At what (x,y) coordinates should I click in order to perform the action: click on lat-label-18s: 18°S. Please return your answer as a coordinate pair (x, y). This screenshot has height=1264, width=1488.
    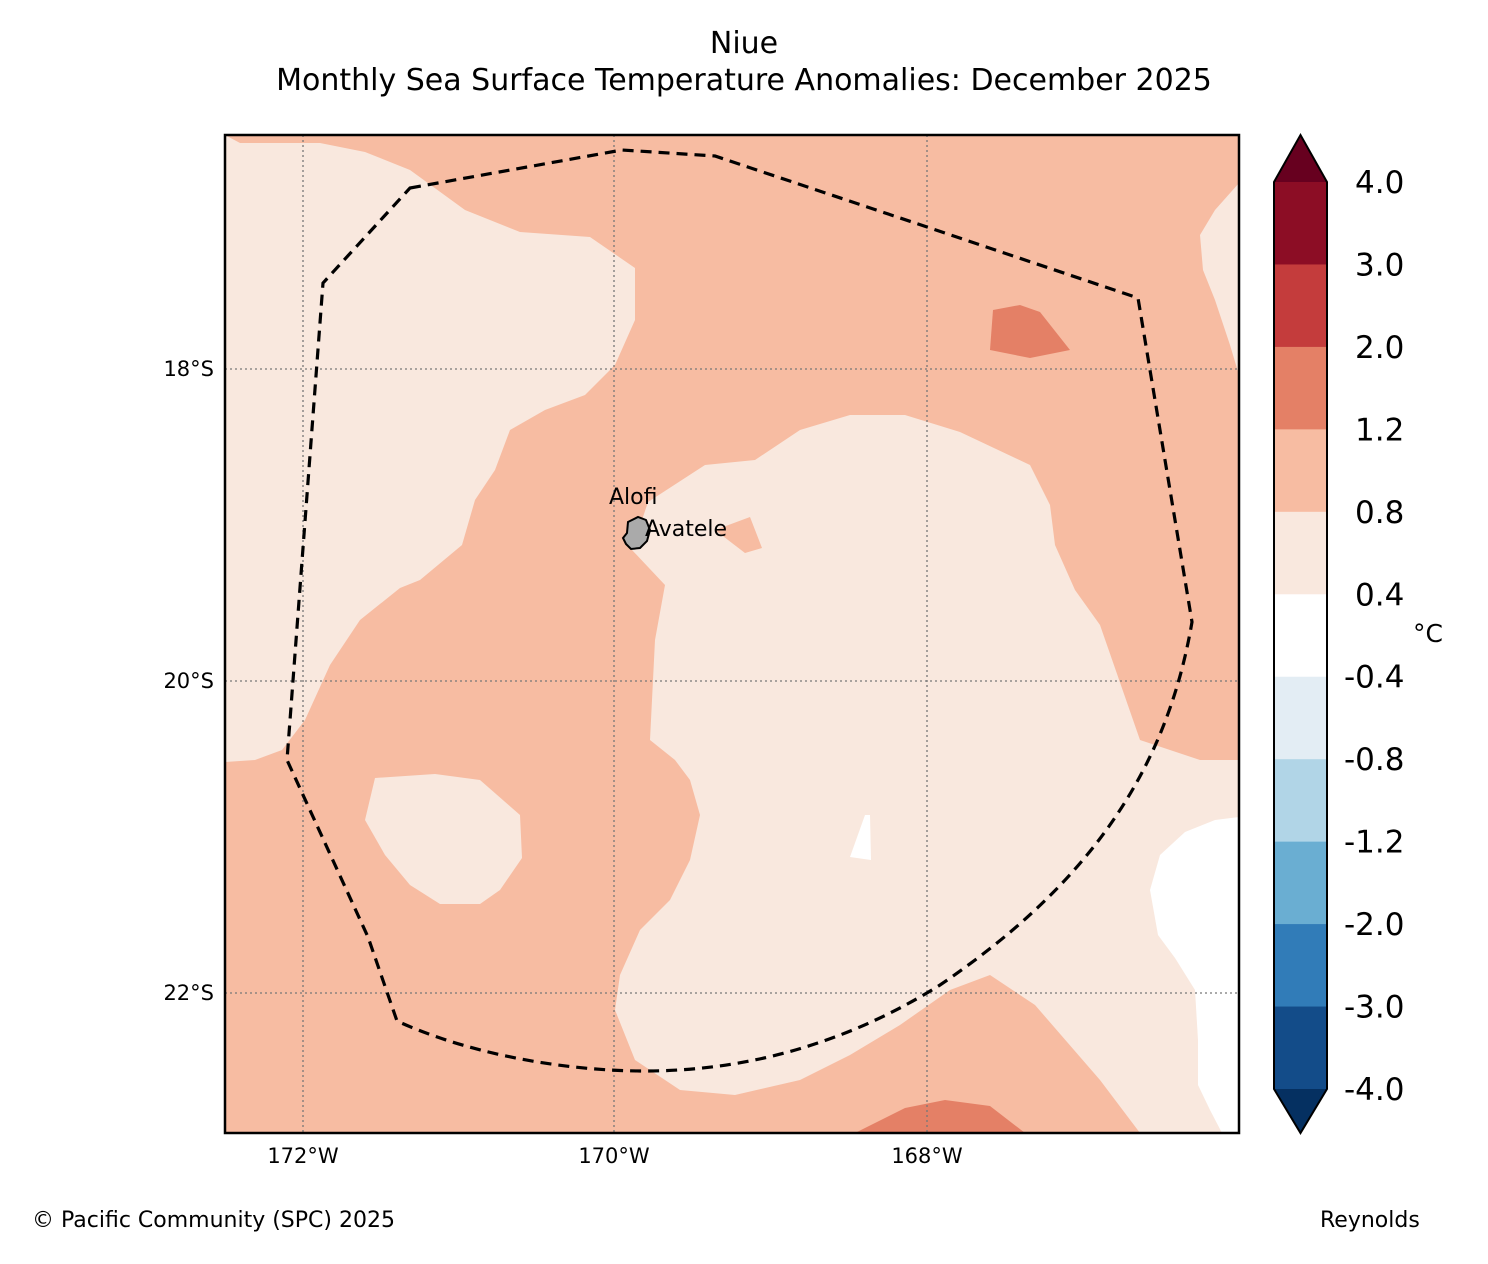
    Looking at the image, I should click on (188, 369).